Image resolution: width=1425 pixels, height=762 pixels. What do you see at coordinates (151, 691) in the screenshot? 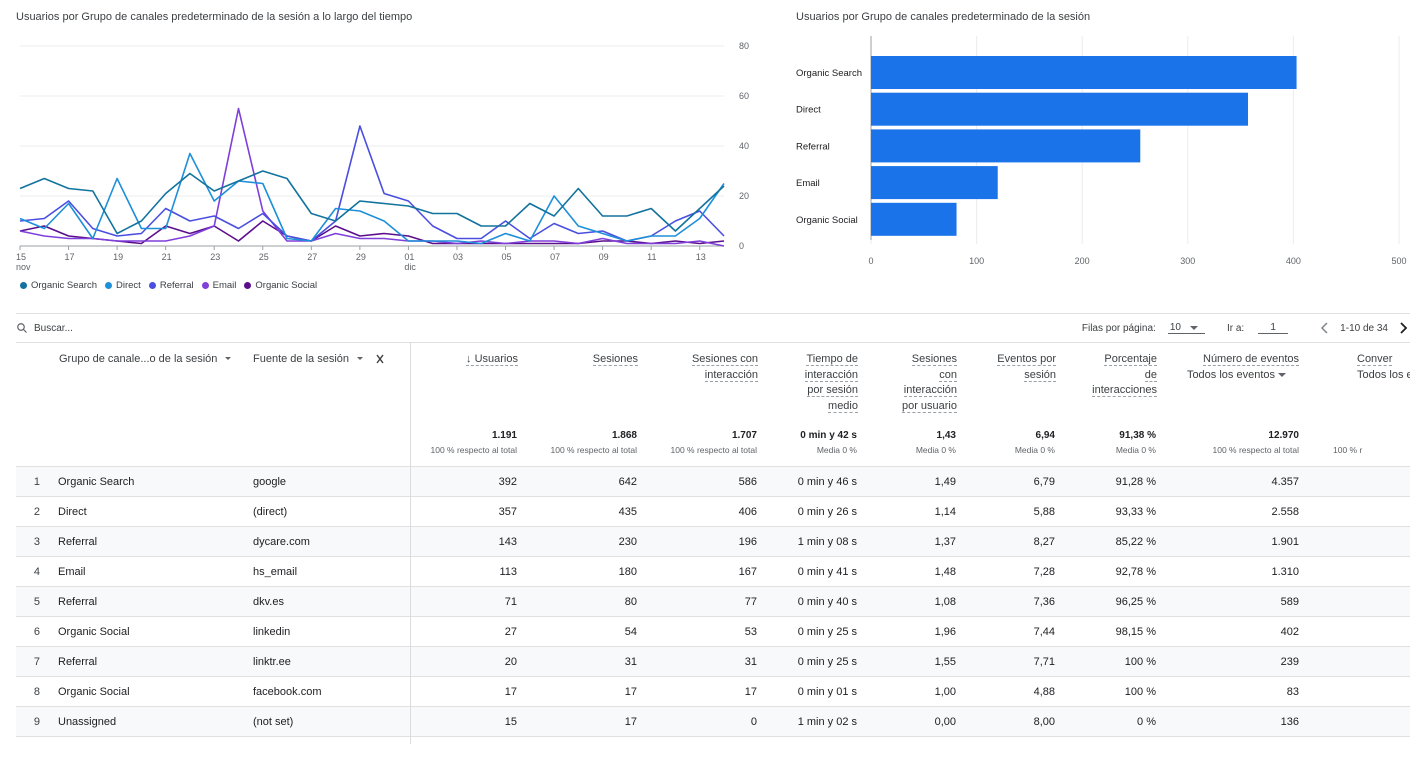
I see `channel-cell: Organic Social` at bounding box center [151, 691].